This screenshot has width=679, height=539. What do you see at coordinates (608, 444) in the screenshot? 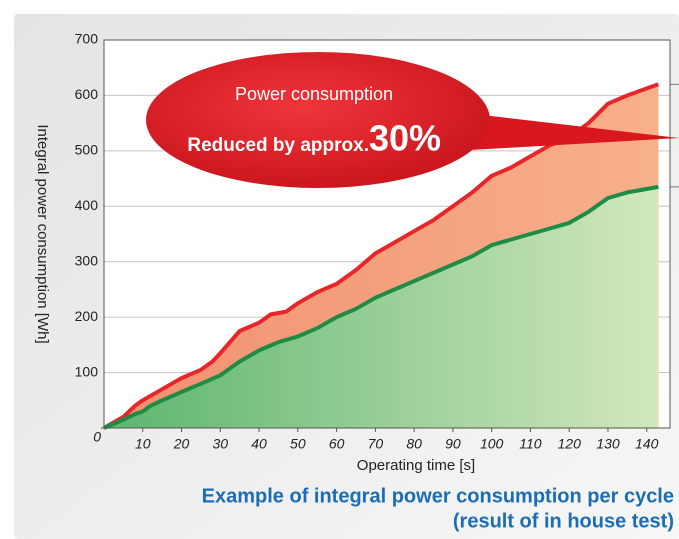
I see `x-tick-label: 130` at bounding box center [608, 444].